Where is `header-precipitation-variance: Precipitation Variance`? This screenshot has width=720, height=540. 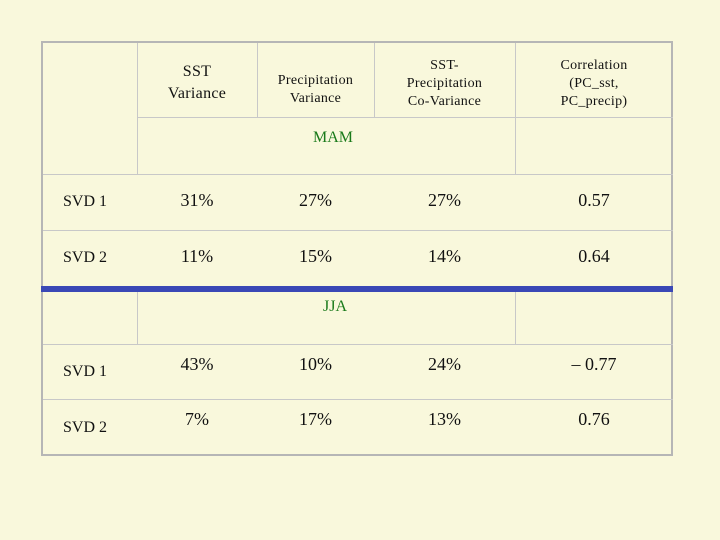 header-precipitation-variance: Precipitation Variance is located at coordinates (315, 89).